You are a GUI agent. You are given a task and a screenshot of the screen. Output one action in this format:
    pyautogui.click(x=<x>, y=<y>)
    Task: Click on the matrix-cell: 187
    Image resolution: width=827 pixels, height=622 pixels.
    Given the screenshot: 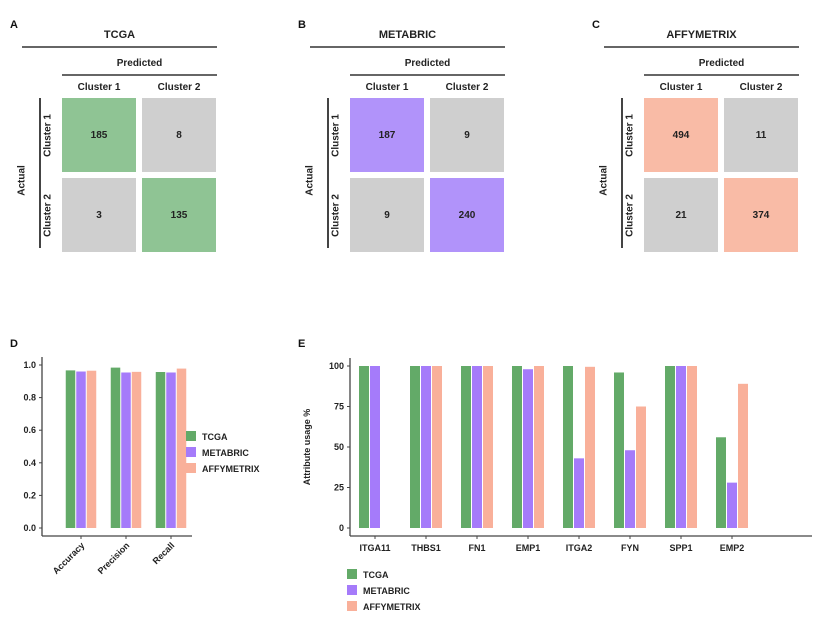 What is the action you would take?
    pyautogui.click(x=387, y=135)
    